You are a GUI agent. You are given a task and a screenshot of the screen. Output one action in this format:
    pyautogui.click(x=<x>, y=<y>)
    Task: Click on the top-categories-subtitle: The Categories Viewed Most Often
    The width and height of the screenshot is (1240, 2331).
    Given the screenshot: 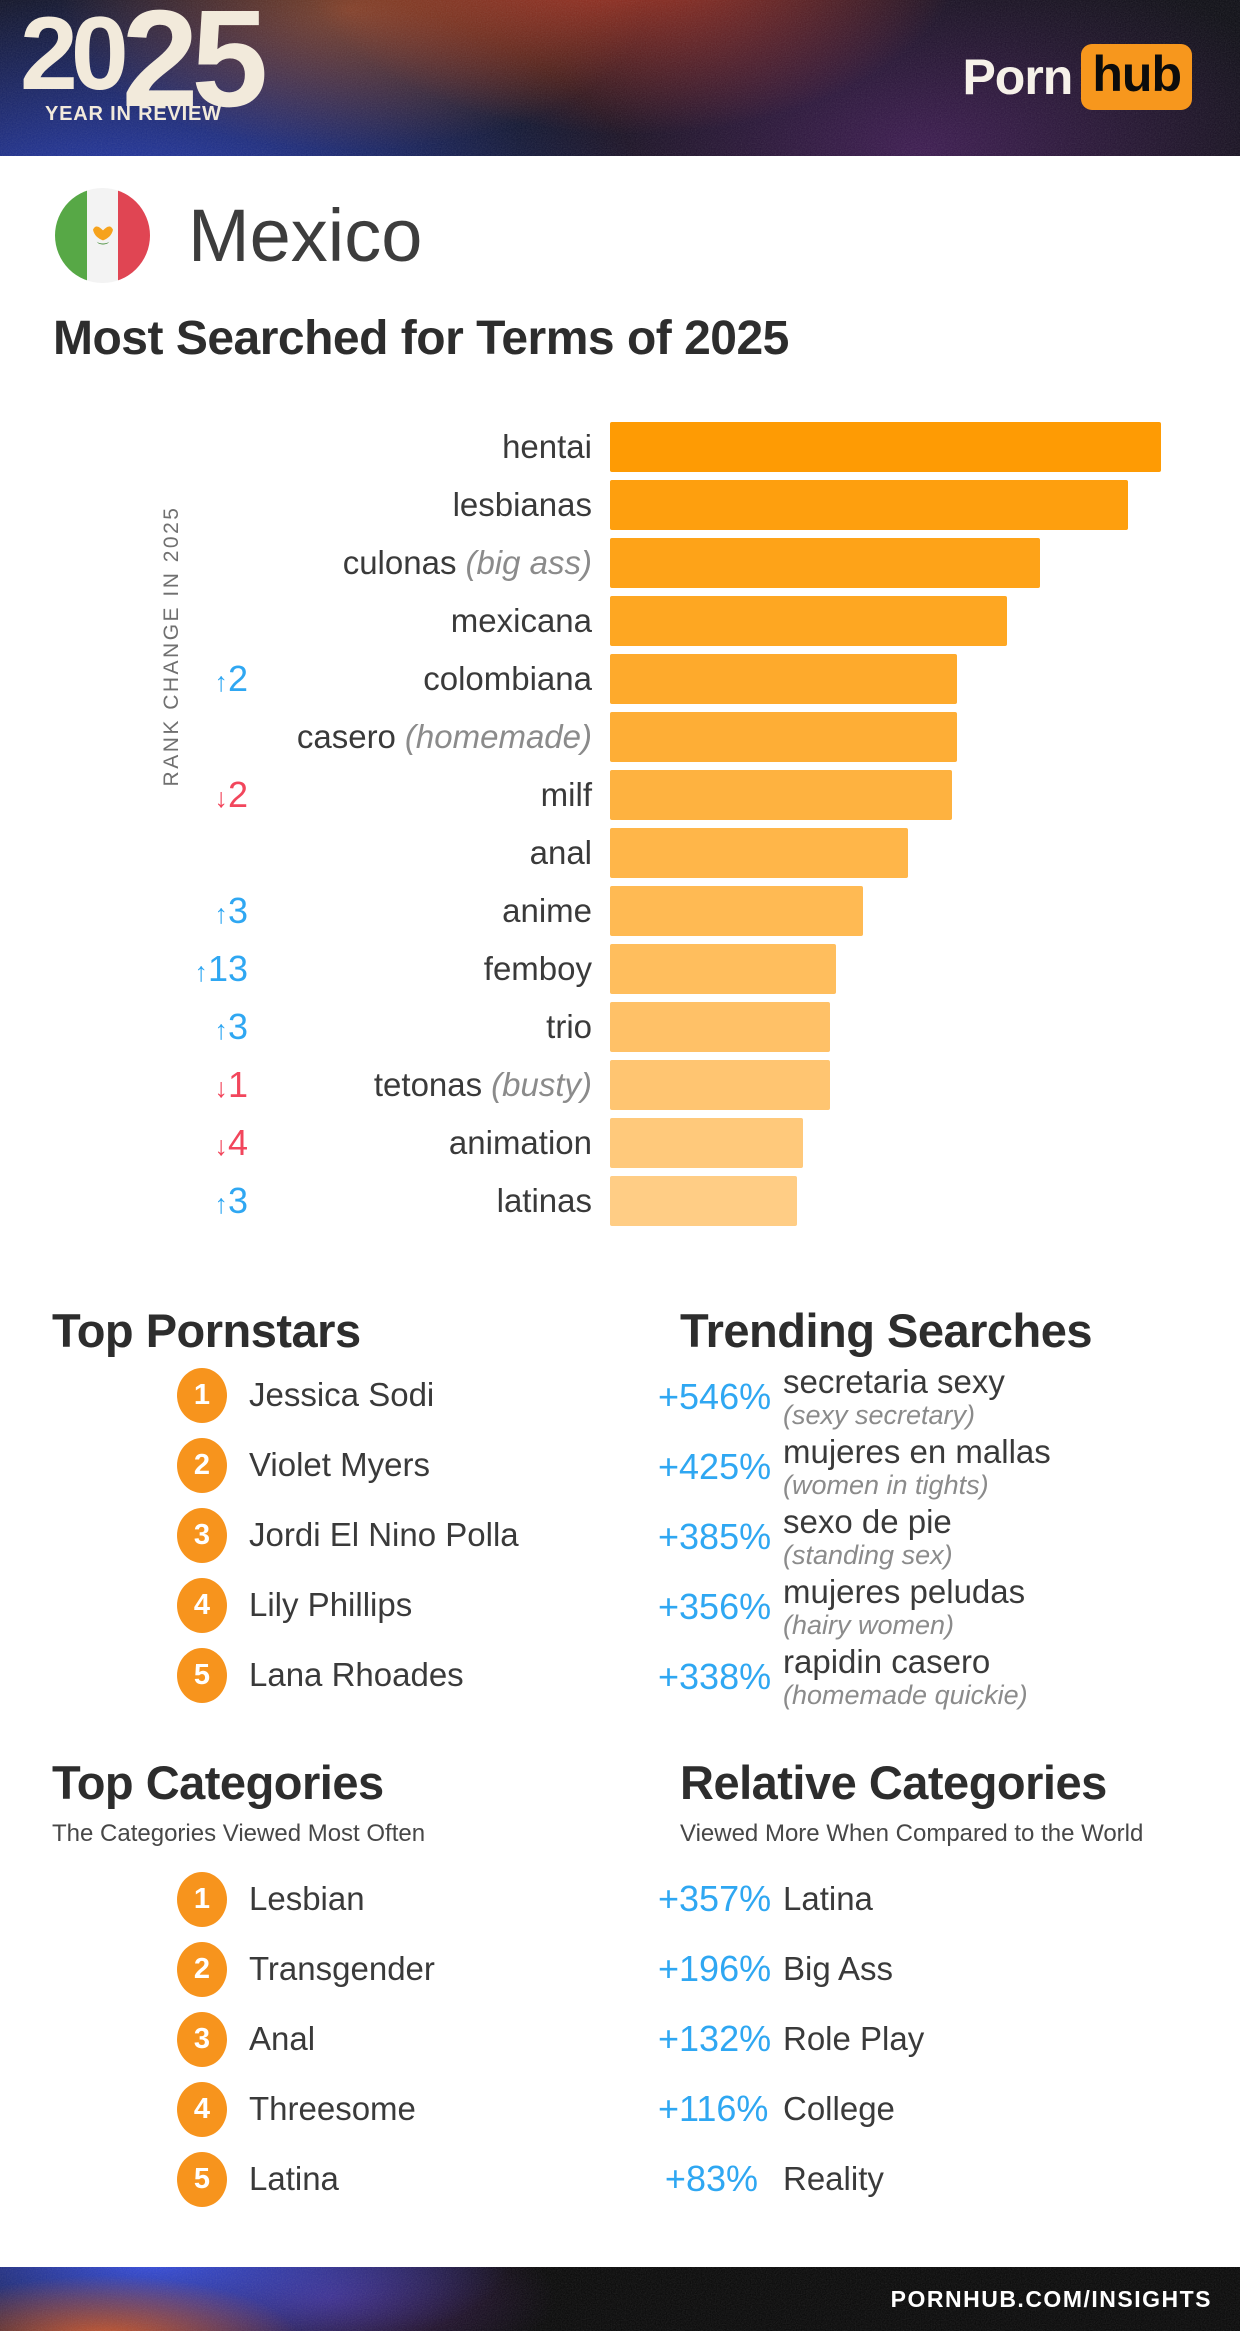 What is the action you would take?
    pyautogui.click(x=239, y=1833)
    